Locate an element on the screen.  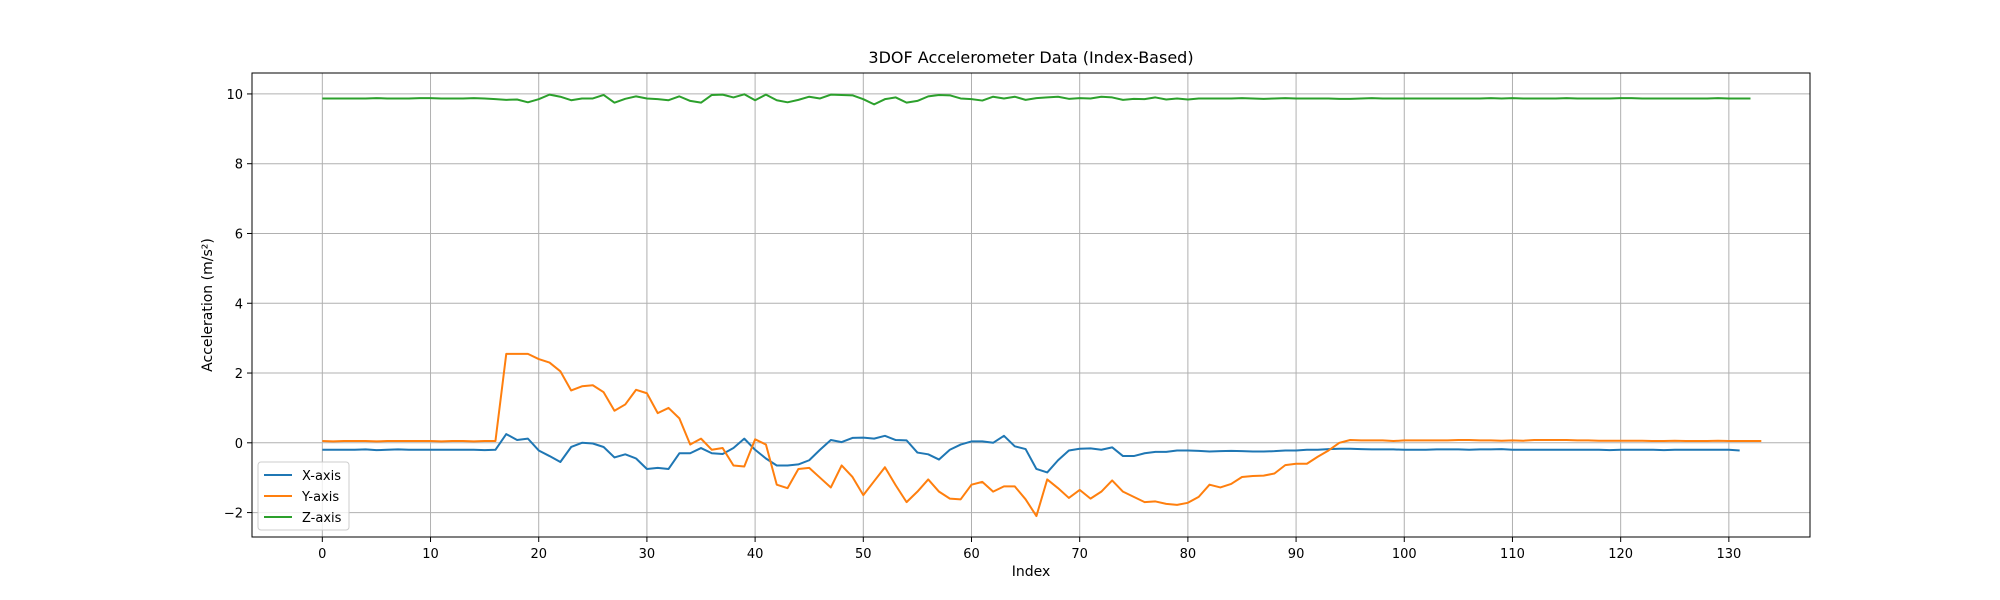
x-tick-label: 80 is located at coordinates (1188, 554).